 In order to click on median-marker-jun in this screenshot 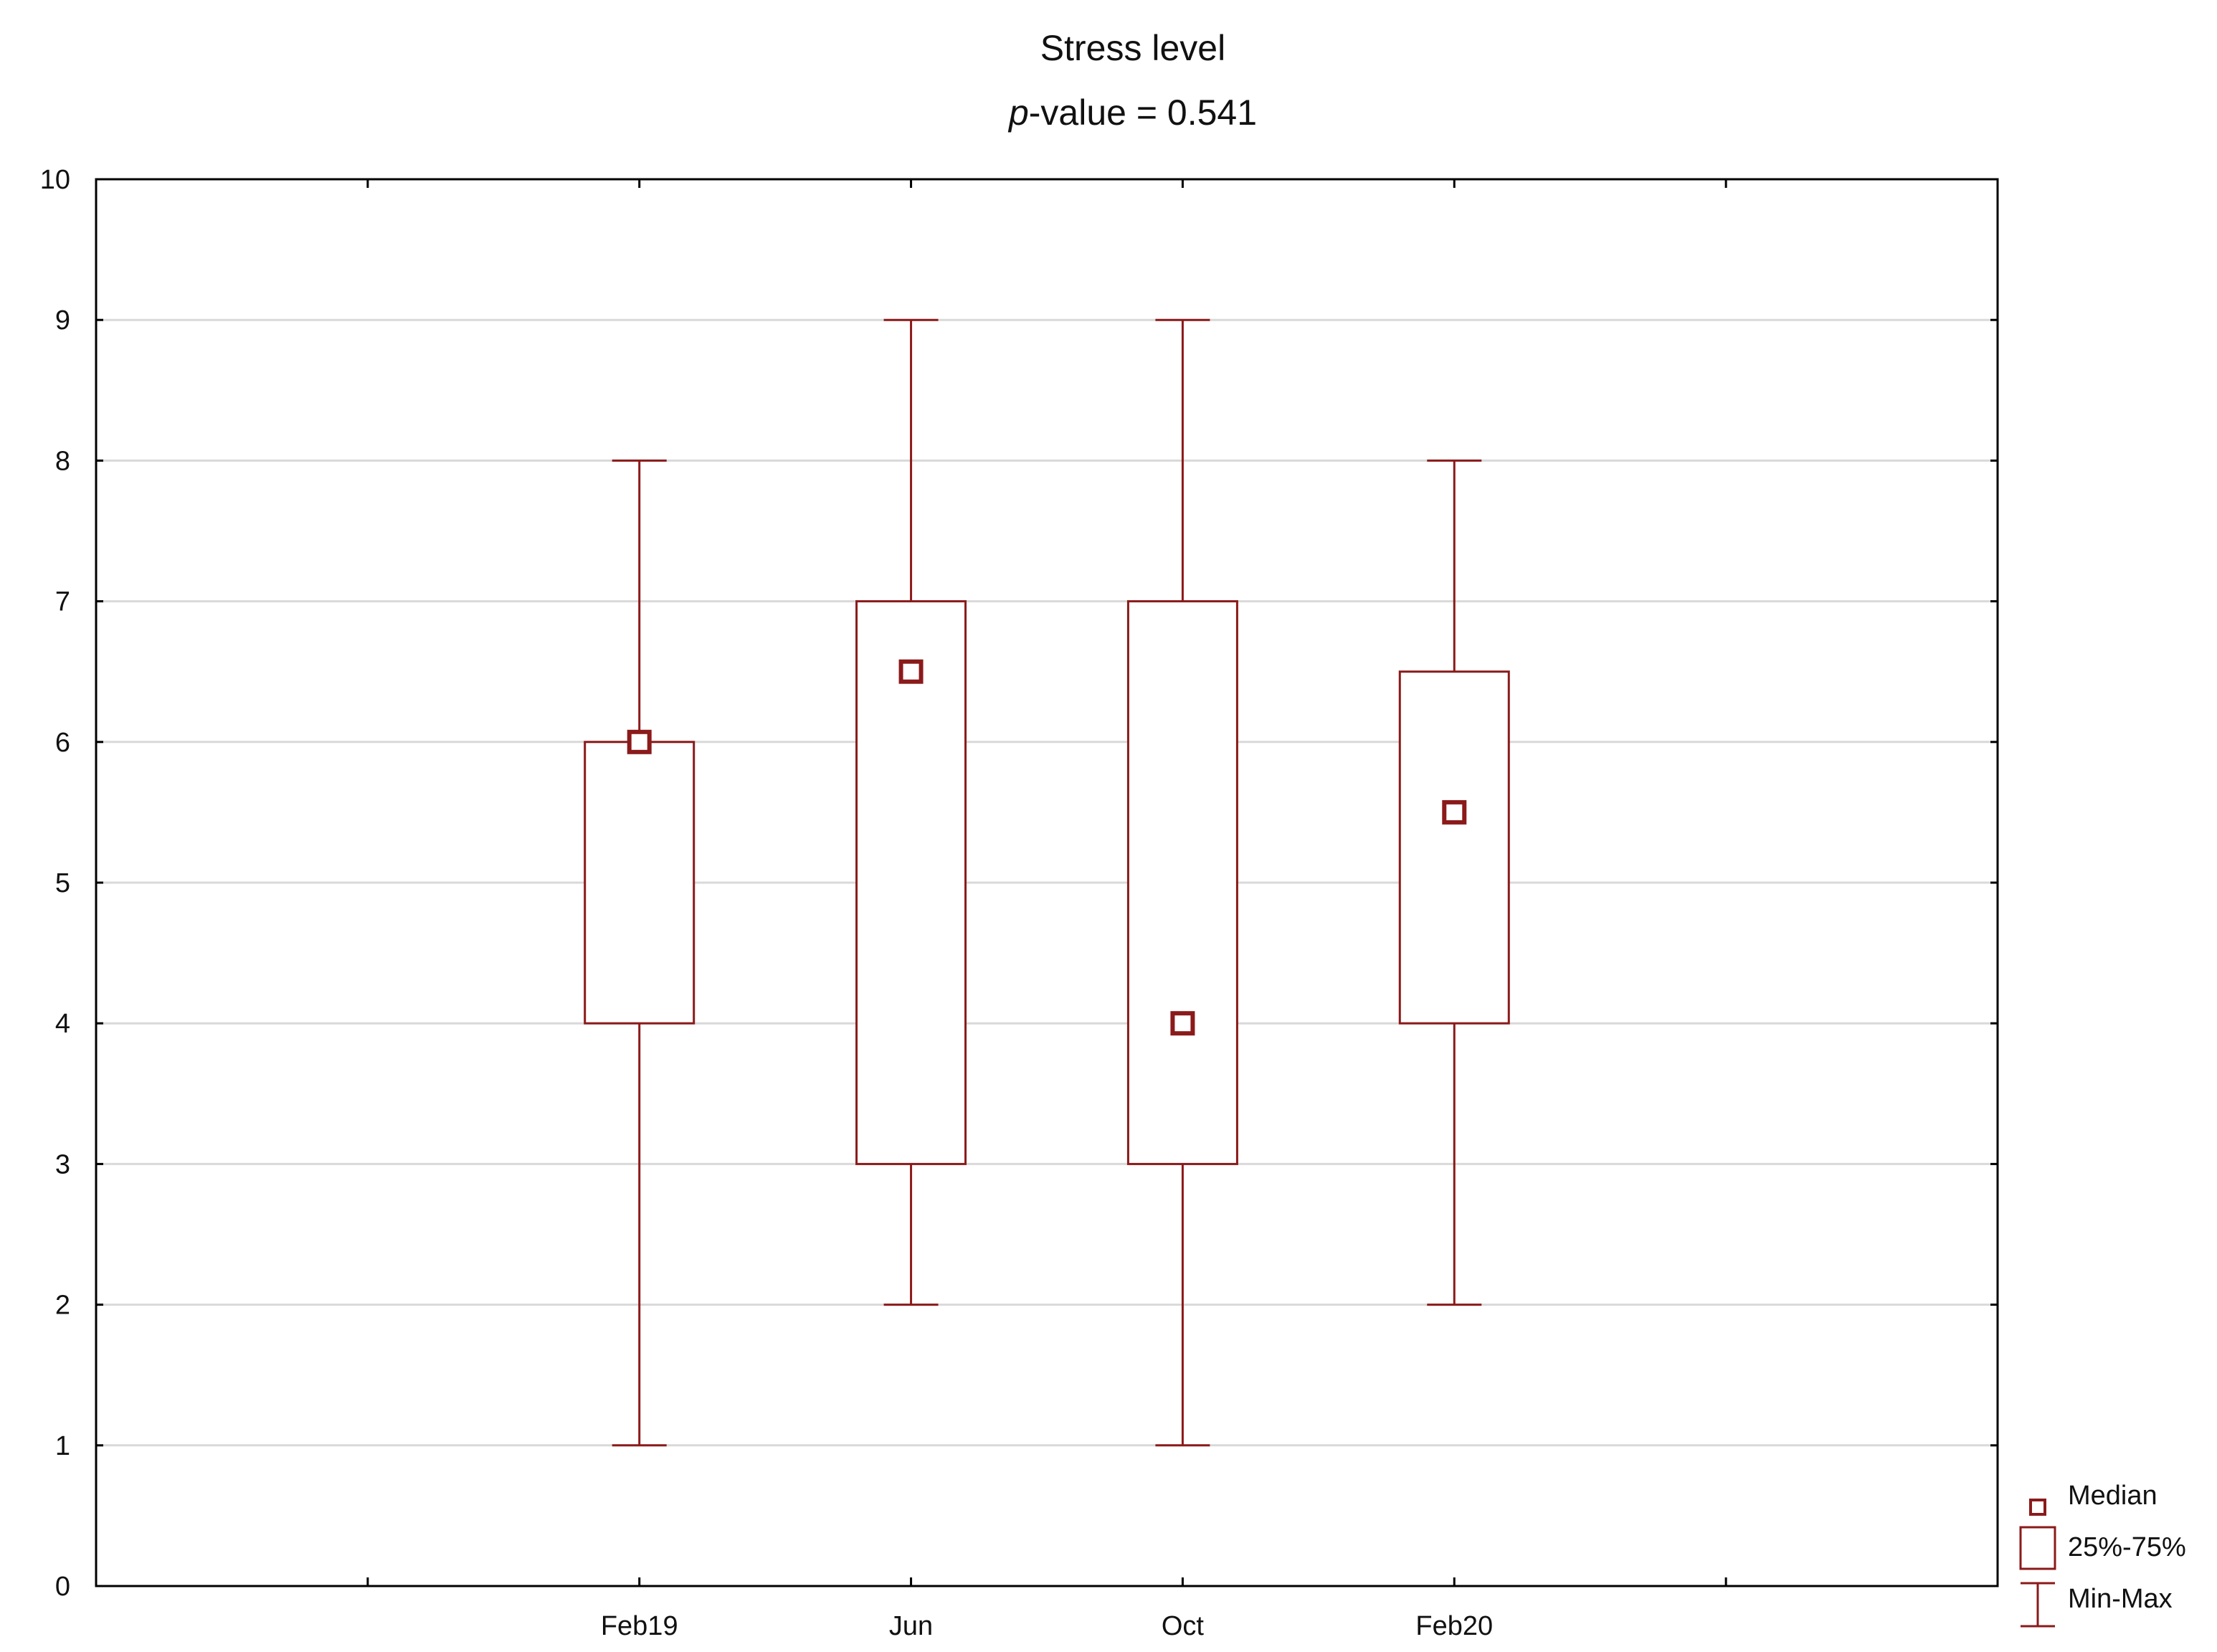, I will do `click(911, 671)`.